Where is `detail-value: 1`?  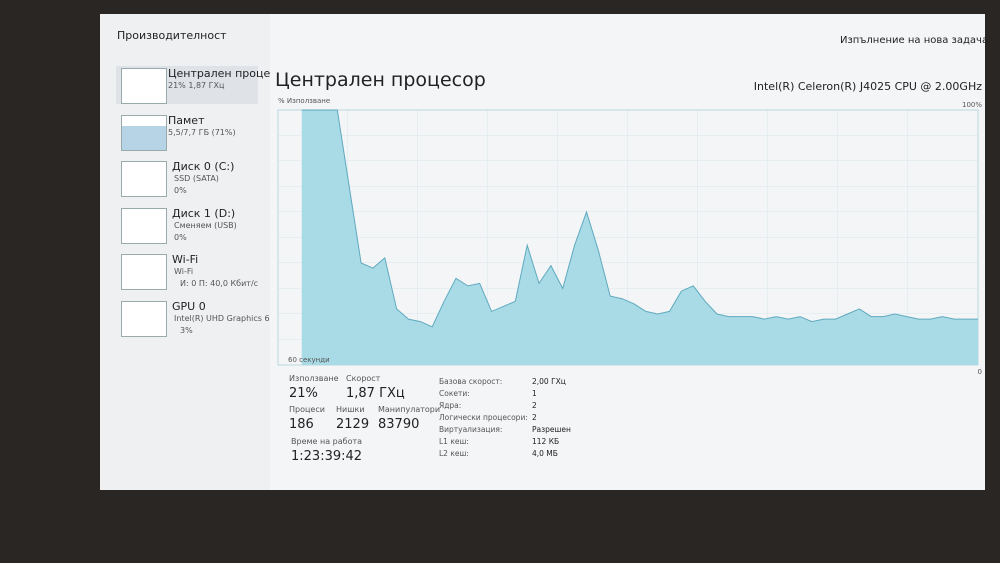
detail-value: 1 is located at coordinates (534, 393).